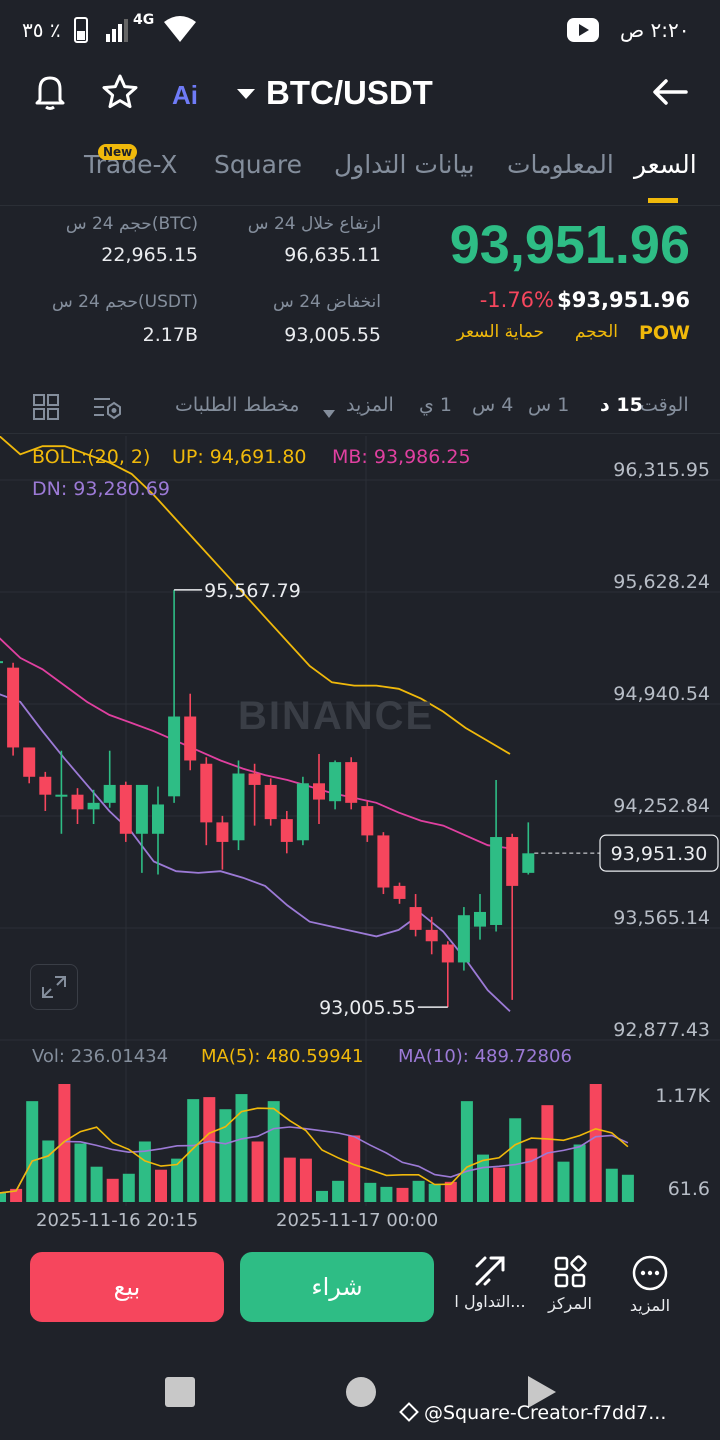 Image resolution: width=720 pixels, height=1440 pixels. Describe the element at coordinates (125, 302) in the screenshot. I see `vol-usdt-label: حجم 24 س(USDT)` at that location.